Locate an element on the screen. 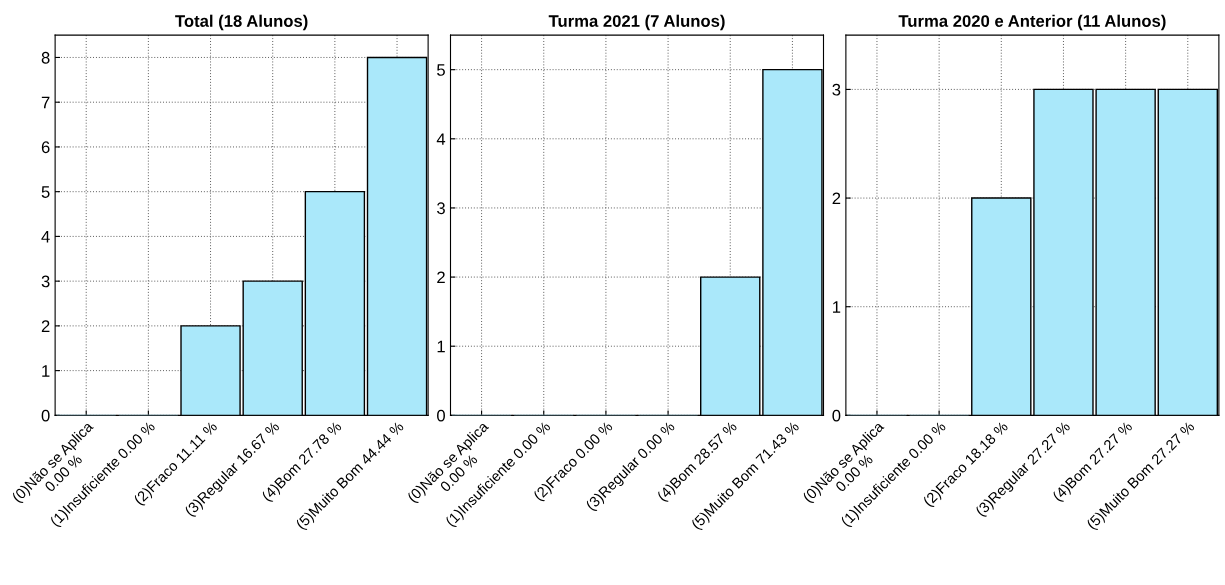 This screenshot has height=585, width=1225. y-tick-label: 6 is located at coordinates (45, 147).